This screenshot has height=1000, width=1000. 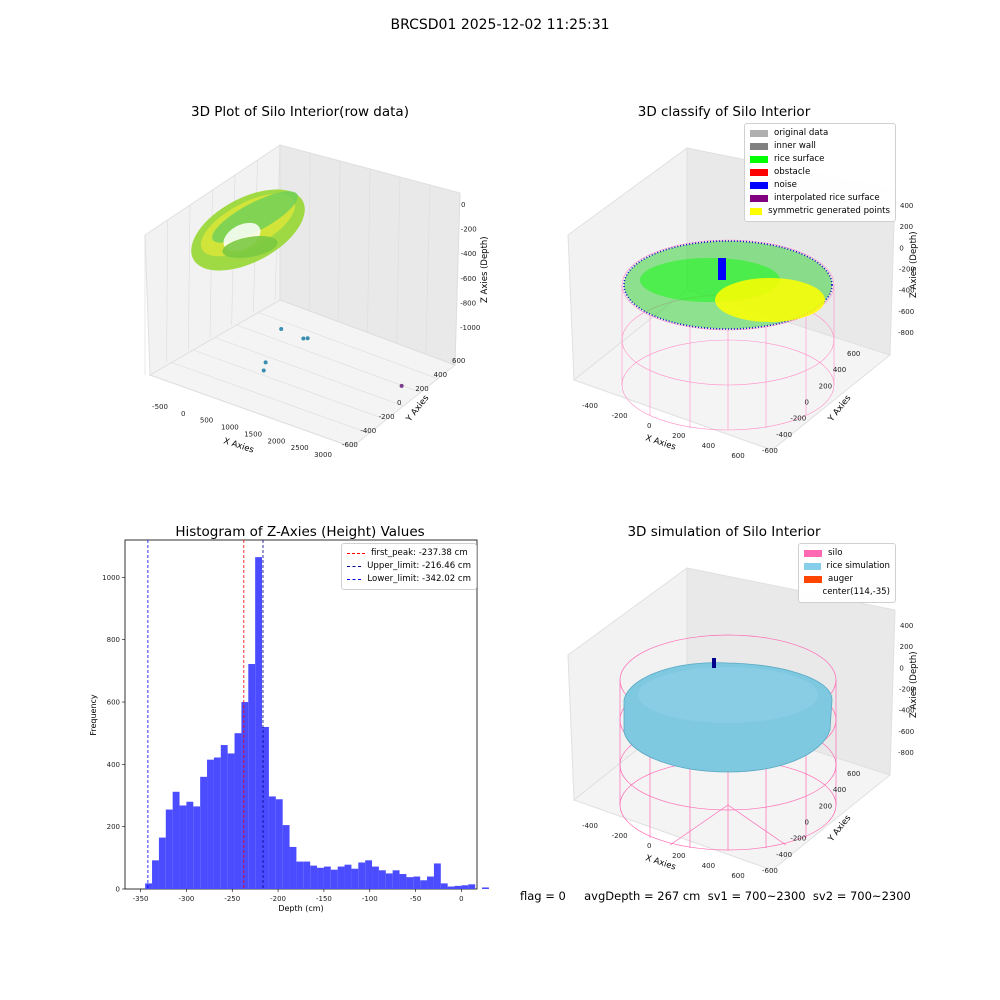 I want to click on histogram-reference-lines, so click(x=205, y=714).